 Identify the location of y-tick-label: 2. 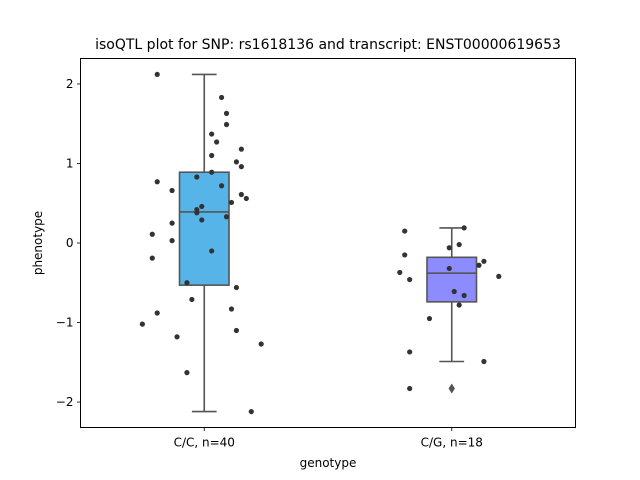
(70, 84).